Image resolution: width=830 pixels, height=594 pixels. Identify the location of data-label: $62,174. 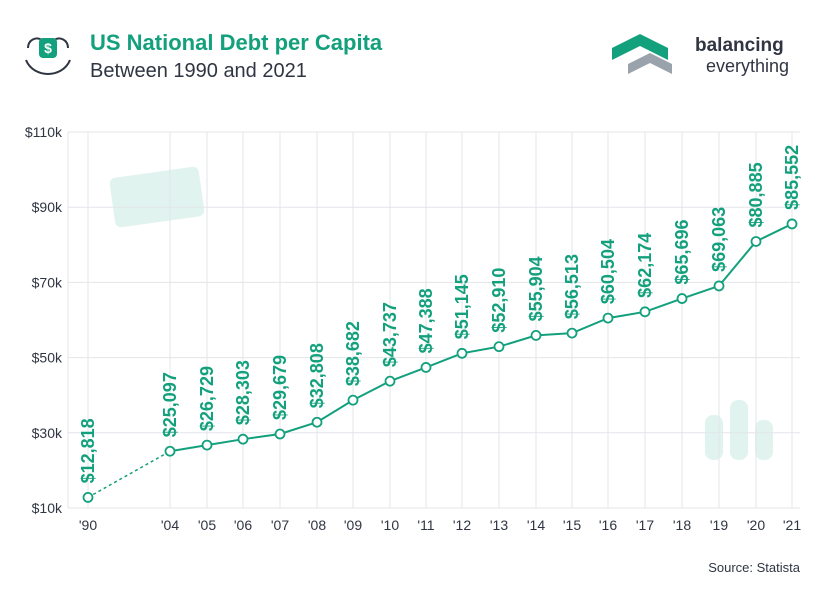
(645, 265).